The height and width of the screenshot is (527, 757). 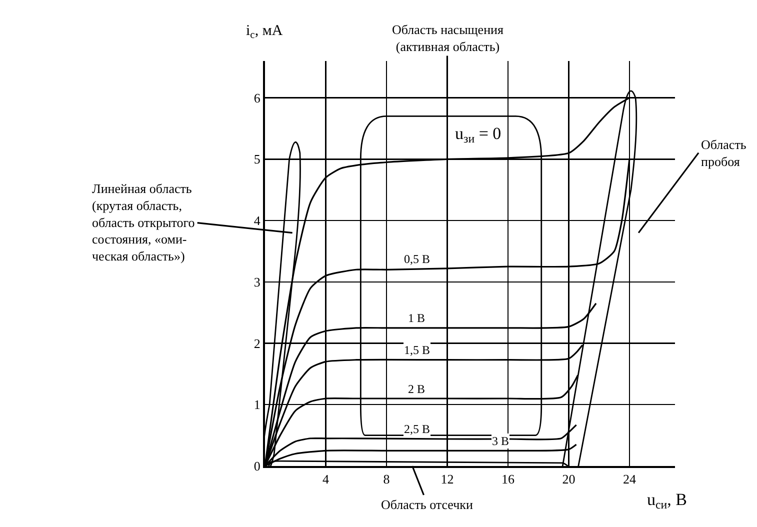 I want to click on series-label: u$_{зи}$ = 0, so click(x=478, y=135).